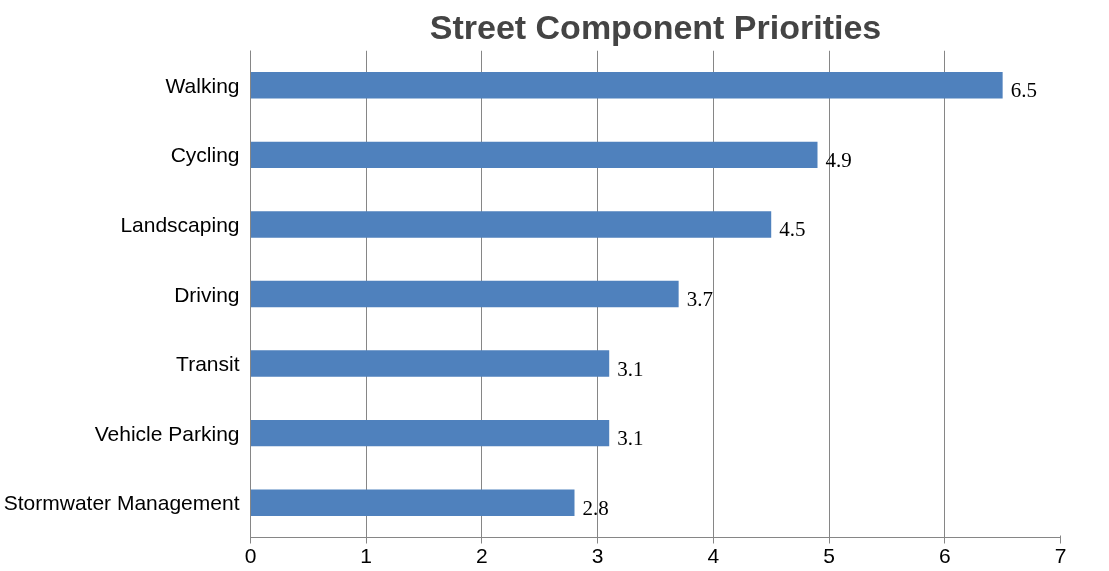 The height and width of the screenshot is (571, 1109). I want to click on x-tick-label: 5, so click(829, 555).